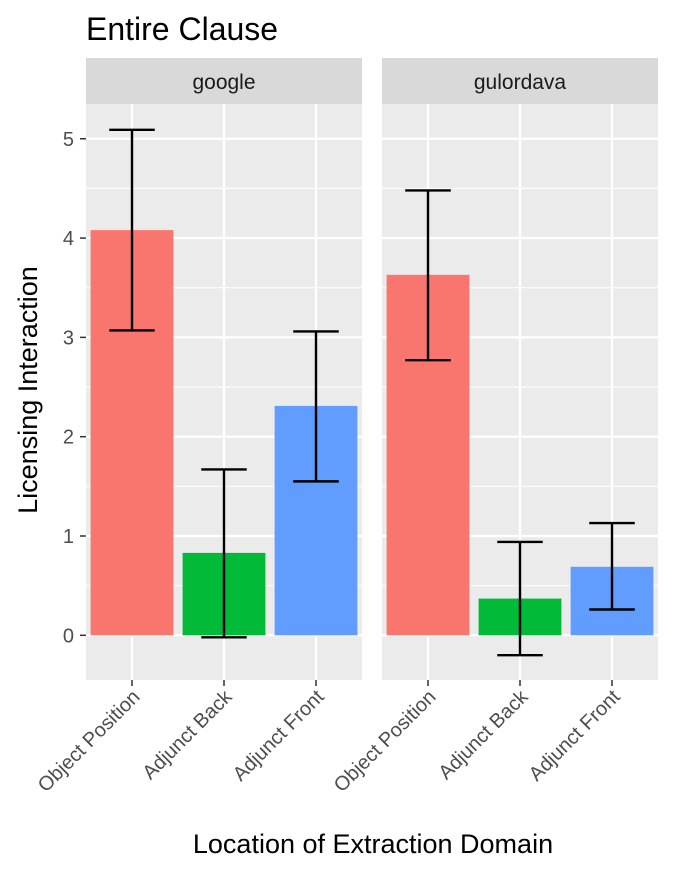 The width and height of the screenshot is (677, 869). Describe the element at coordinates (68, 140) in the screenshot. I see `y-tick-label: 5` at that location.